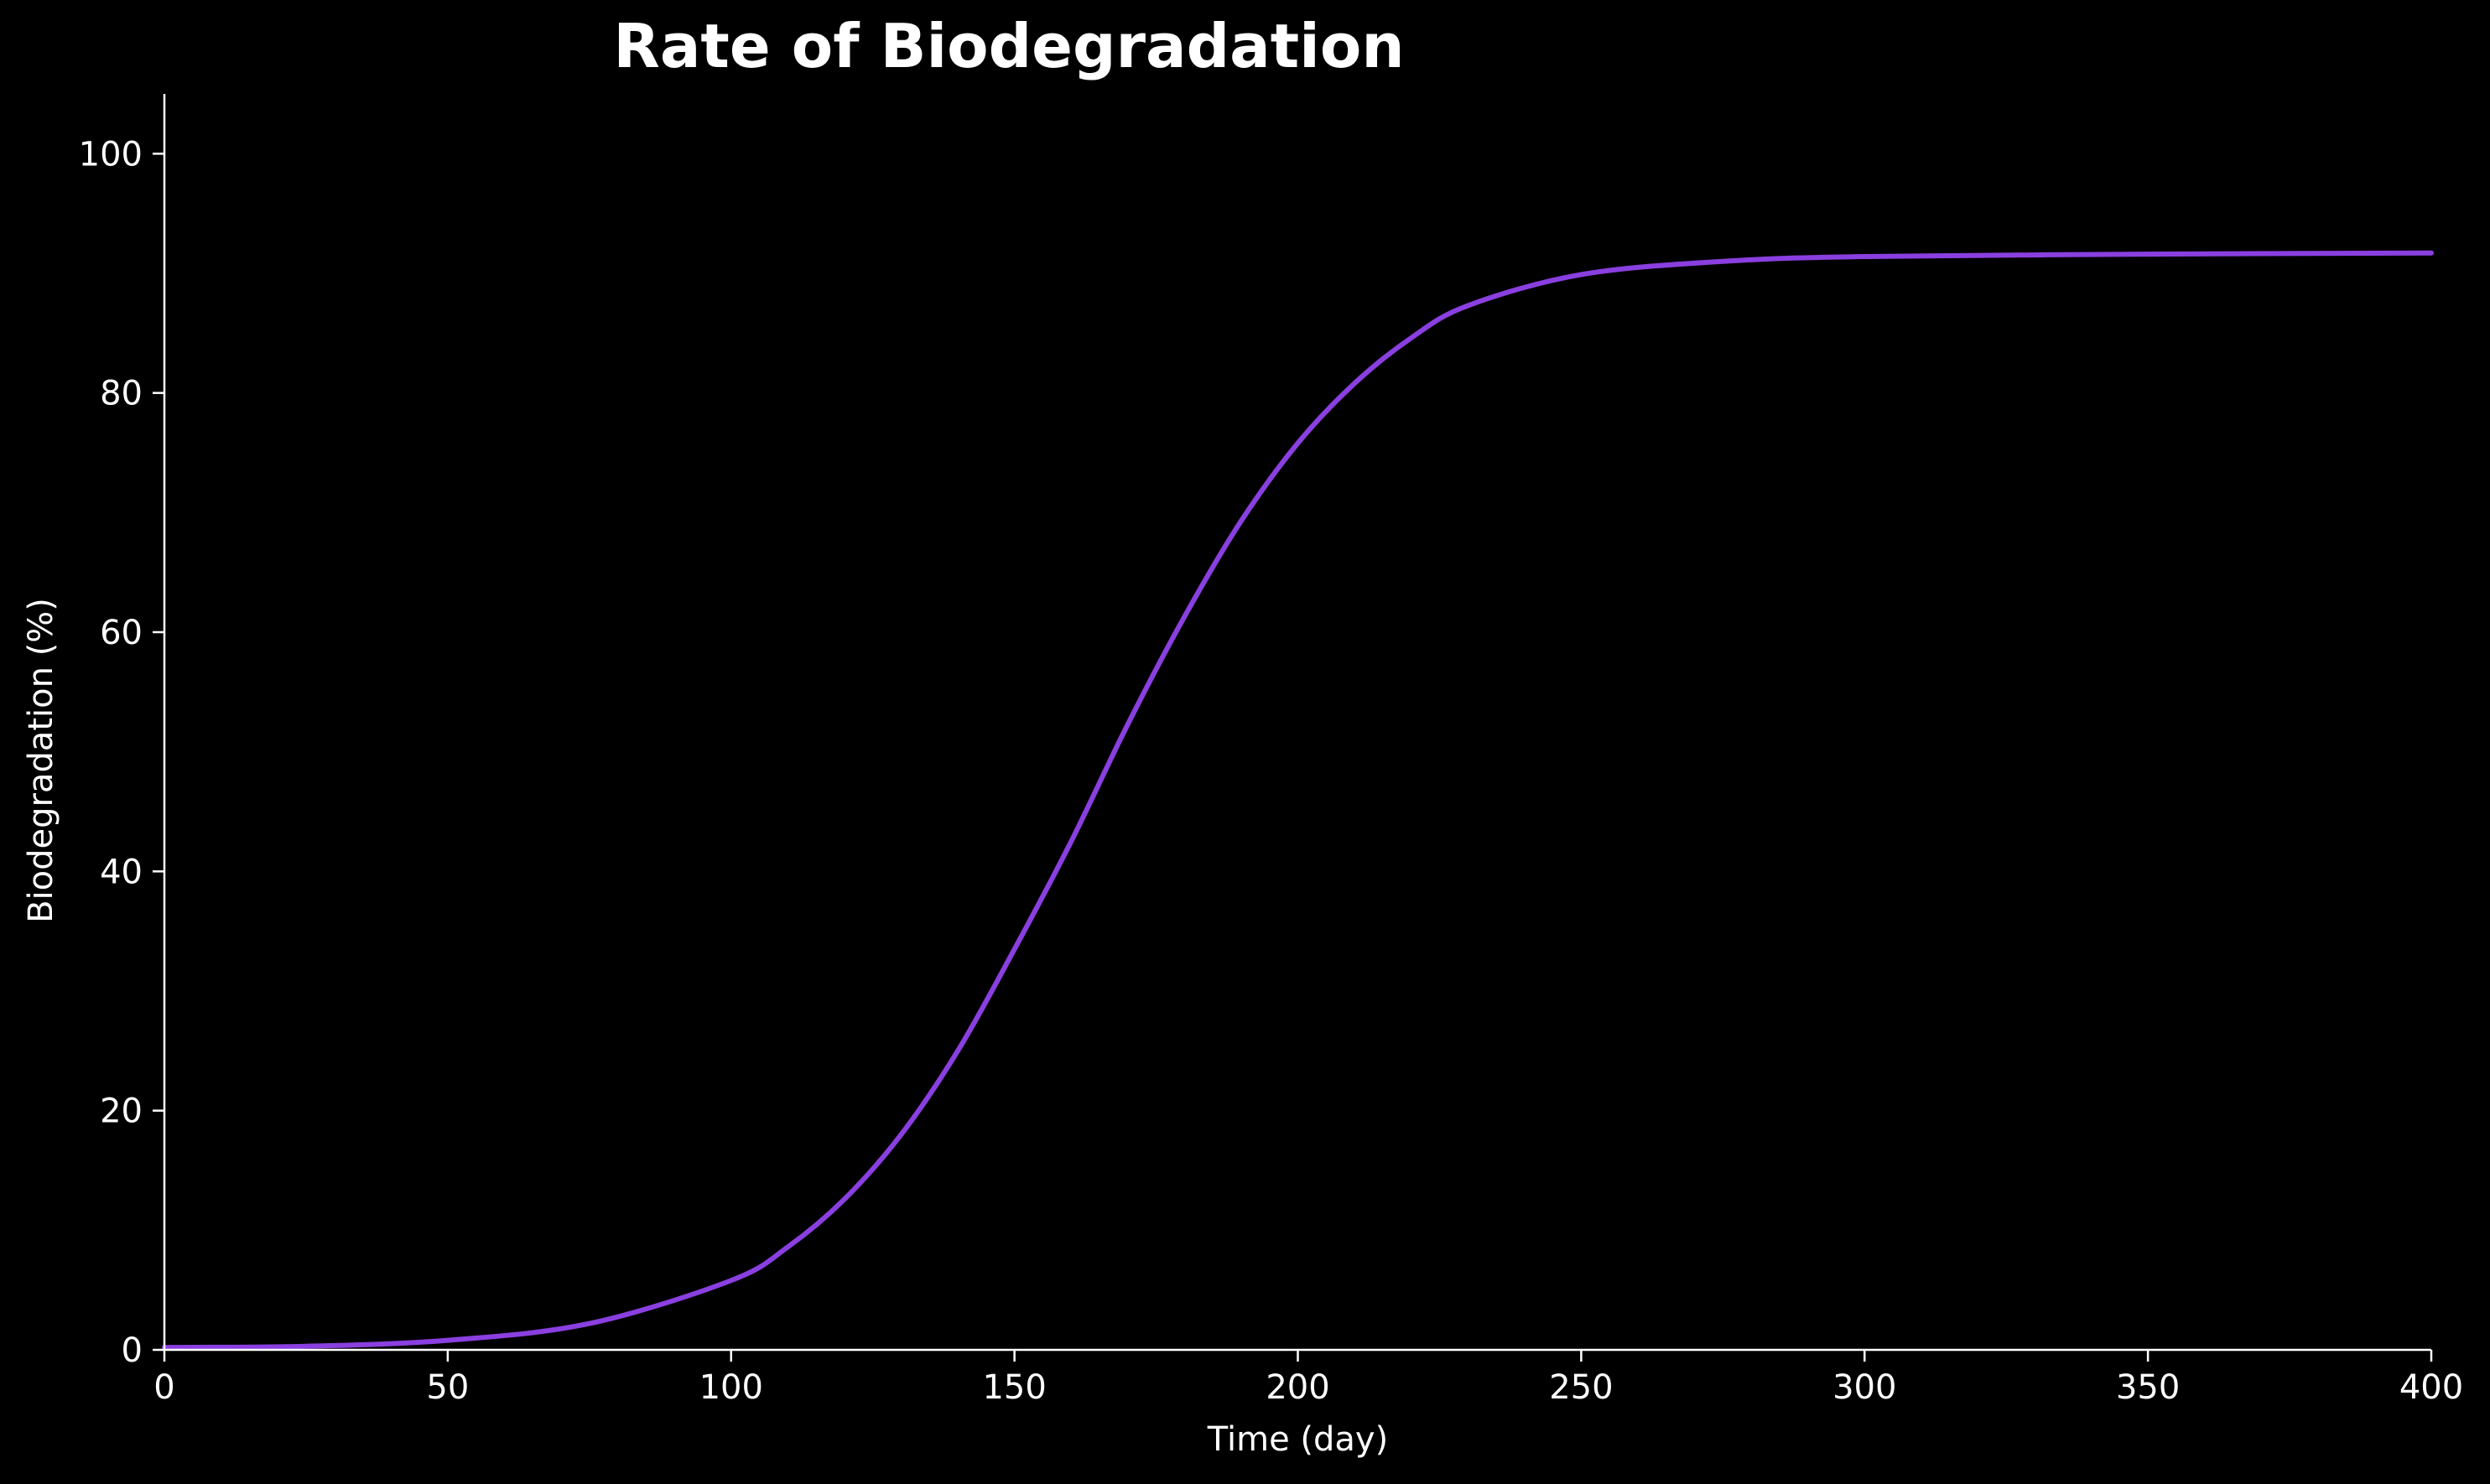 The height and width of the screenshot is (1484, 2490). I want to click on x-tick-label: 300, so click(1864, 1387).